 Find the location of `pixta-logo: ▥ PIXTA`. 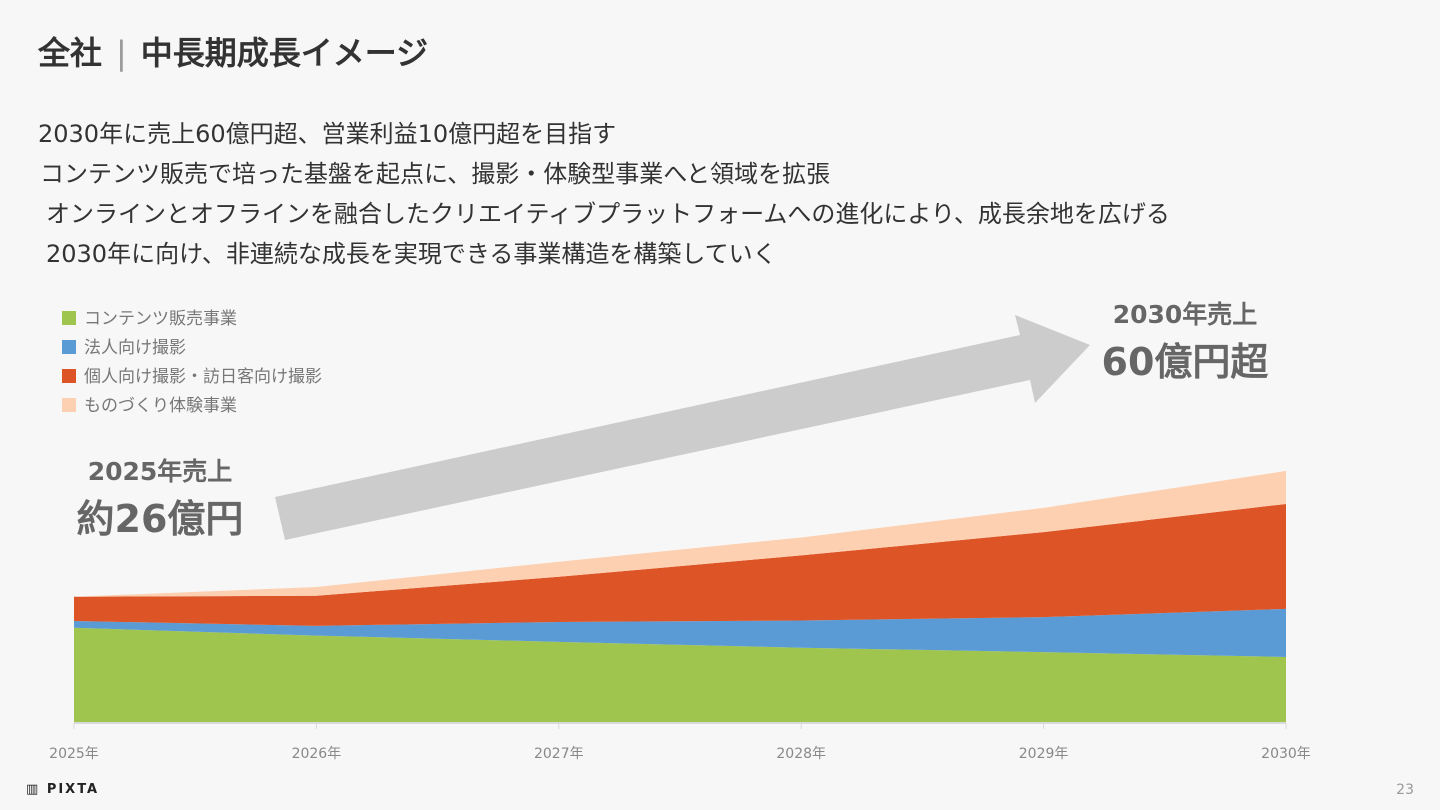

pixta-logo: ▥ PIXTA is located at coordinates (62, 789).